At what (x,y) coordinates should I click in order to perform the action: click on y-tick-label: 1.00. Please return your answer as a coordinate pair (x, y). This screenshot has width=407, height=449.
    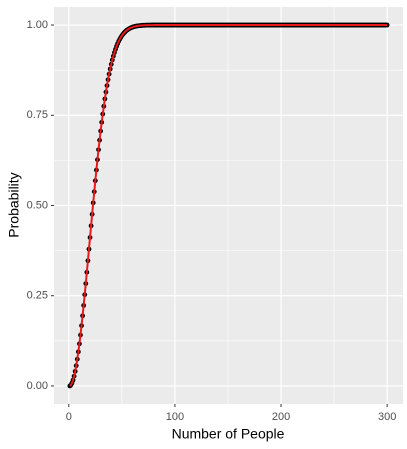
    Looking at the image, I should click on (37, 25).